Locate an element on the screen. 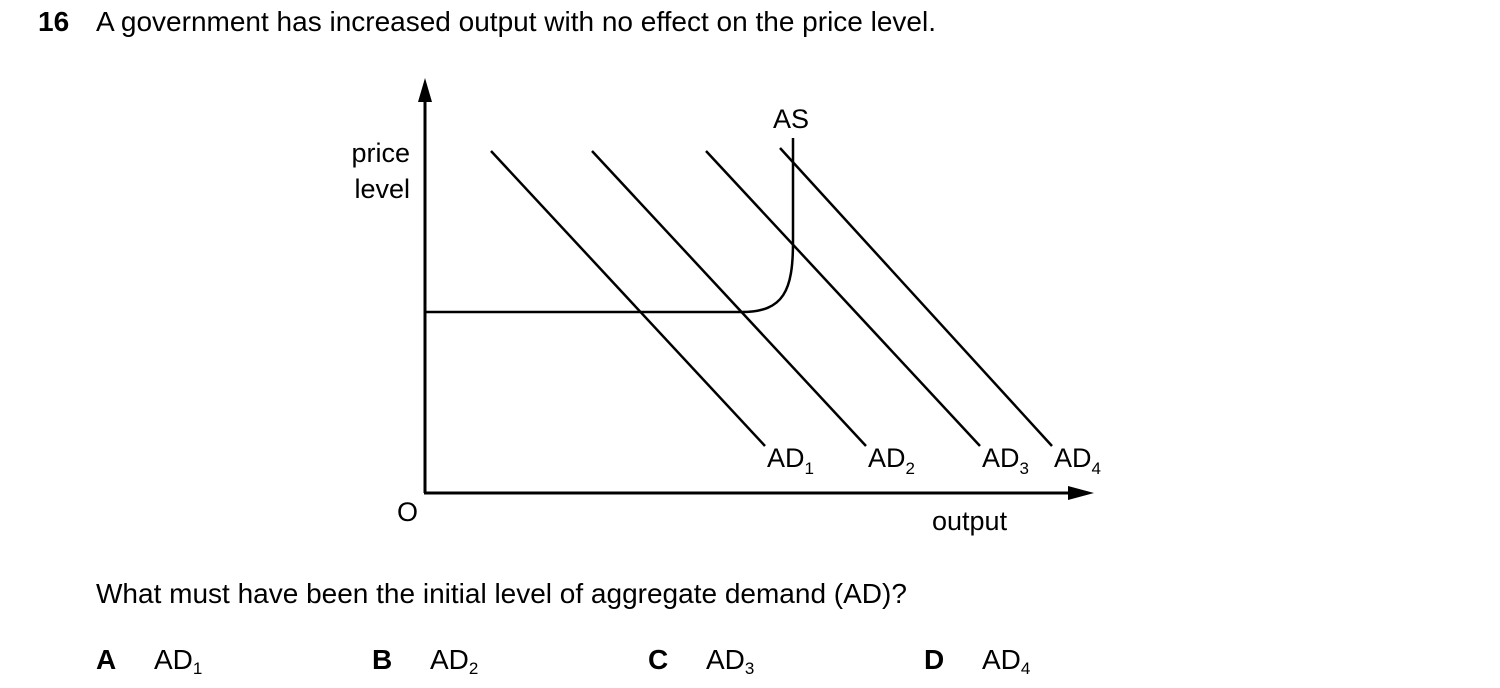 This screenshot has height=688, width=1500. ad4-curve is located at coordinates (916, 297).